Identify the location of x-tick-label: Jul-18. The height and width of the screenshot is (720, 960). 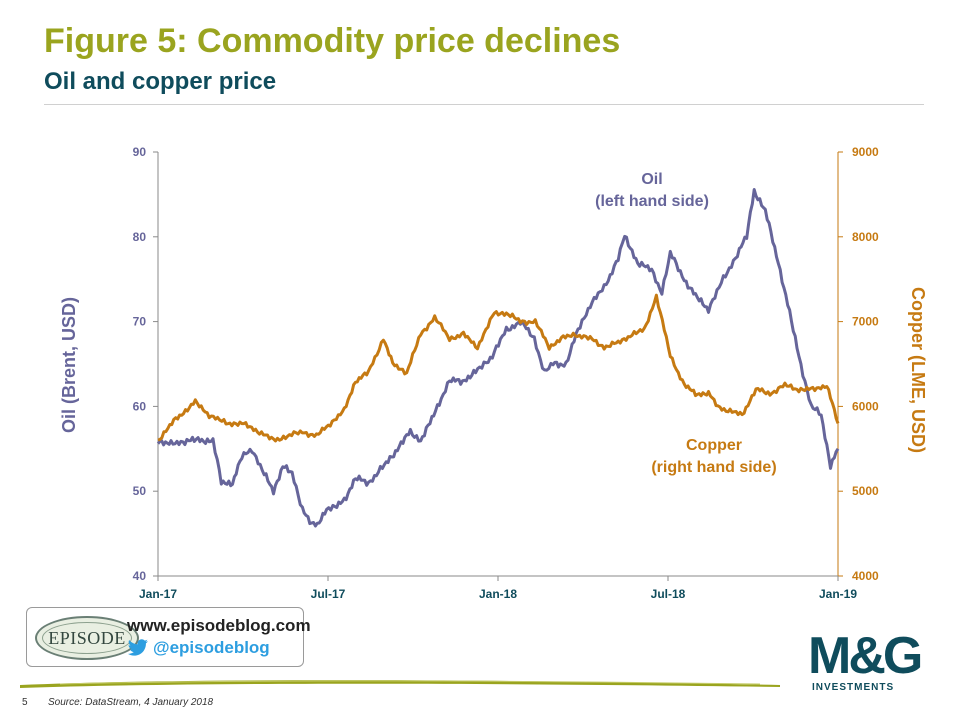
(668, 594).